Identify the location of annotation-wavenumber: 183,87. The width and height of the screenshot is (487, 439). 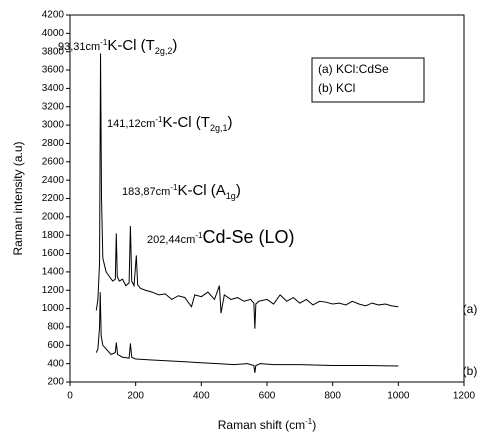
(139, 192).